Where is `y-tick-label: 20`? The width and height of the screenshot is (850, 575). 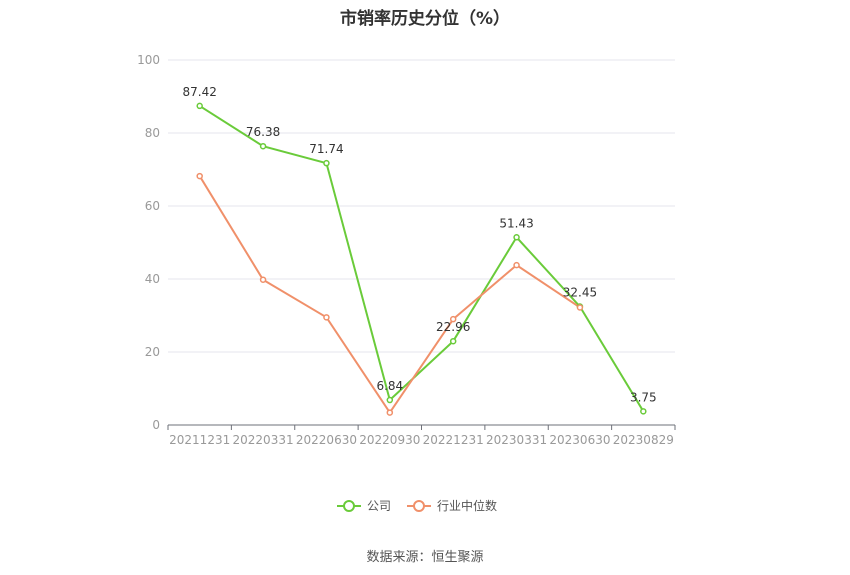 y-tick-label: 20 is located at coordinates (152, 352).